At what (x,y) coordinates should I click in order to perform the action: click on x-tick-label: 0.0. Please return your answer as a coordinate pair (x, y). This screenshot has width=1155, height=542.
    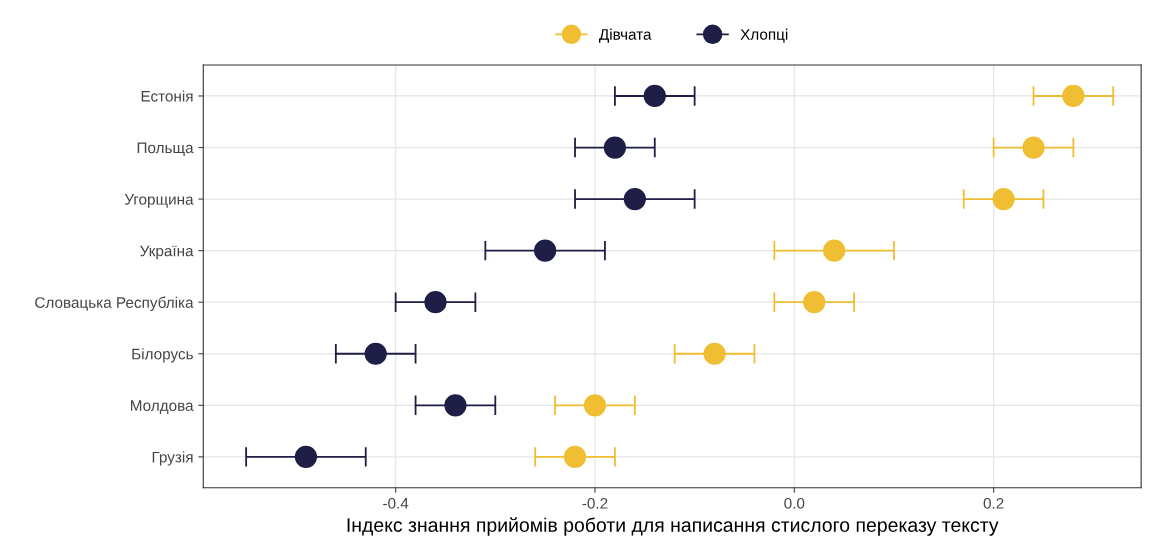
    Looking at the image, I should click on (794, 503).